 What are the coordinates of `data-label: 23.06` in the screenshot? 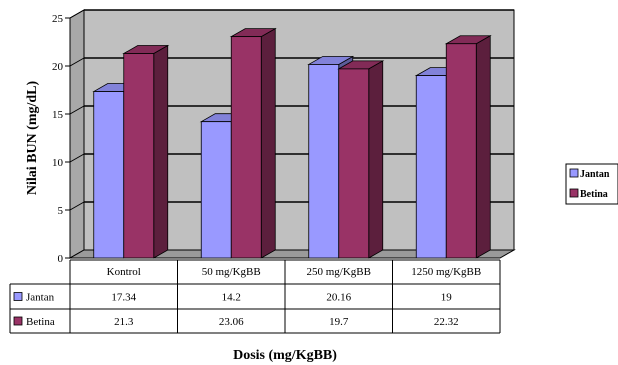 It's located at (231, 322).